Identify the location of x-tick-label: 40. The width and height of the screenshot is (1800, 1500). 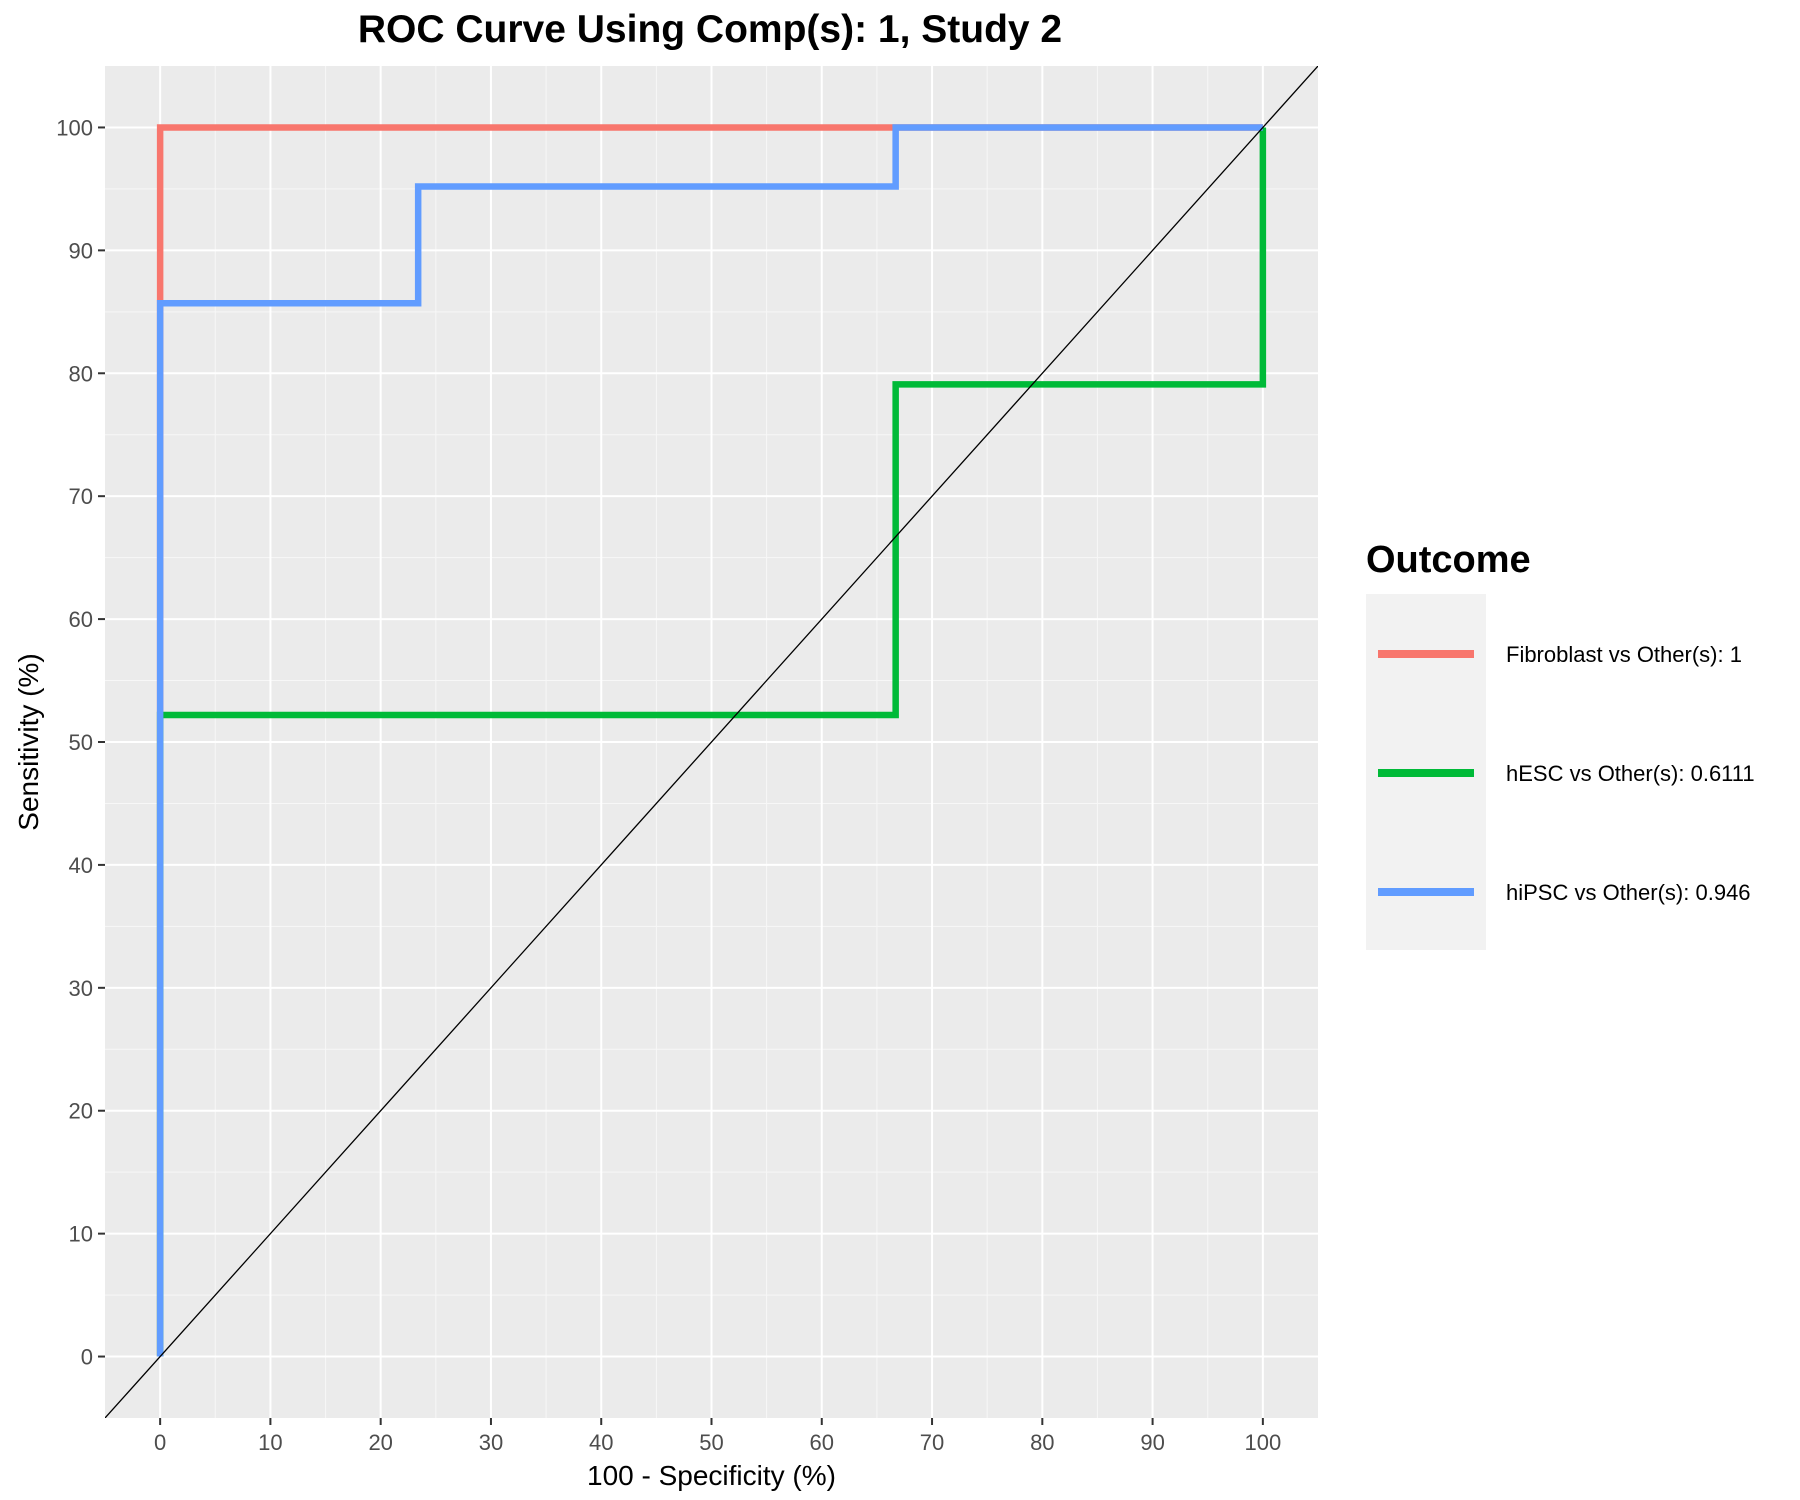
(601, 1442).